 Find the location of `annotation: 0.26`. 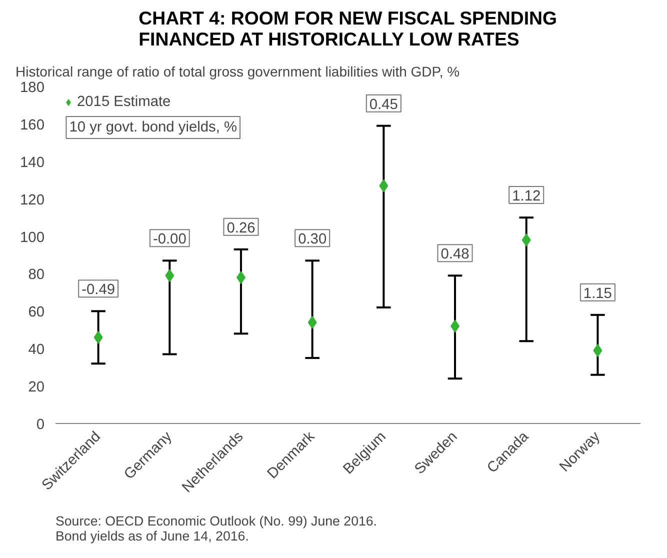

annotation: 0.26 is located at coordinates (241, 228).